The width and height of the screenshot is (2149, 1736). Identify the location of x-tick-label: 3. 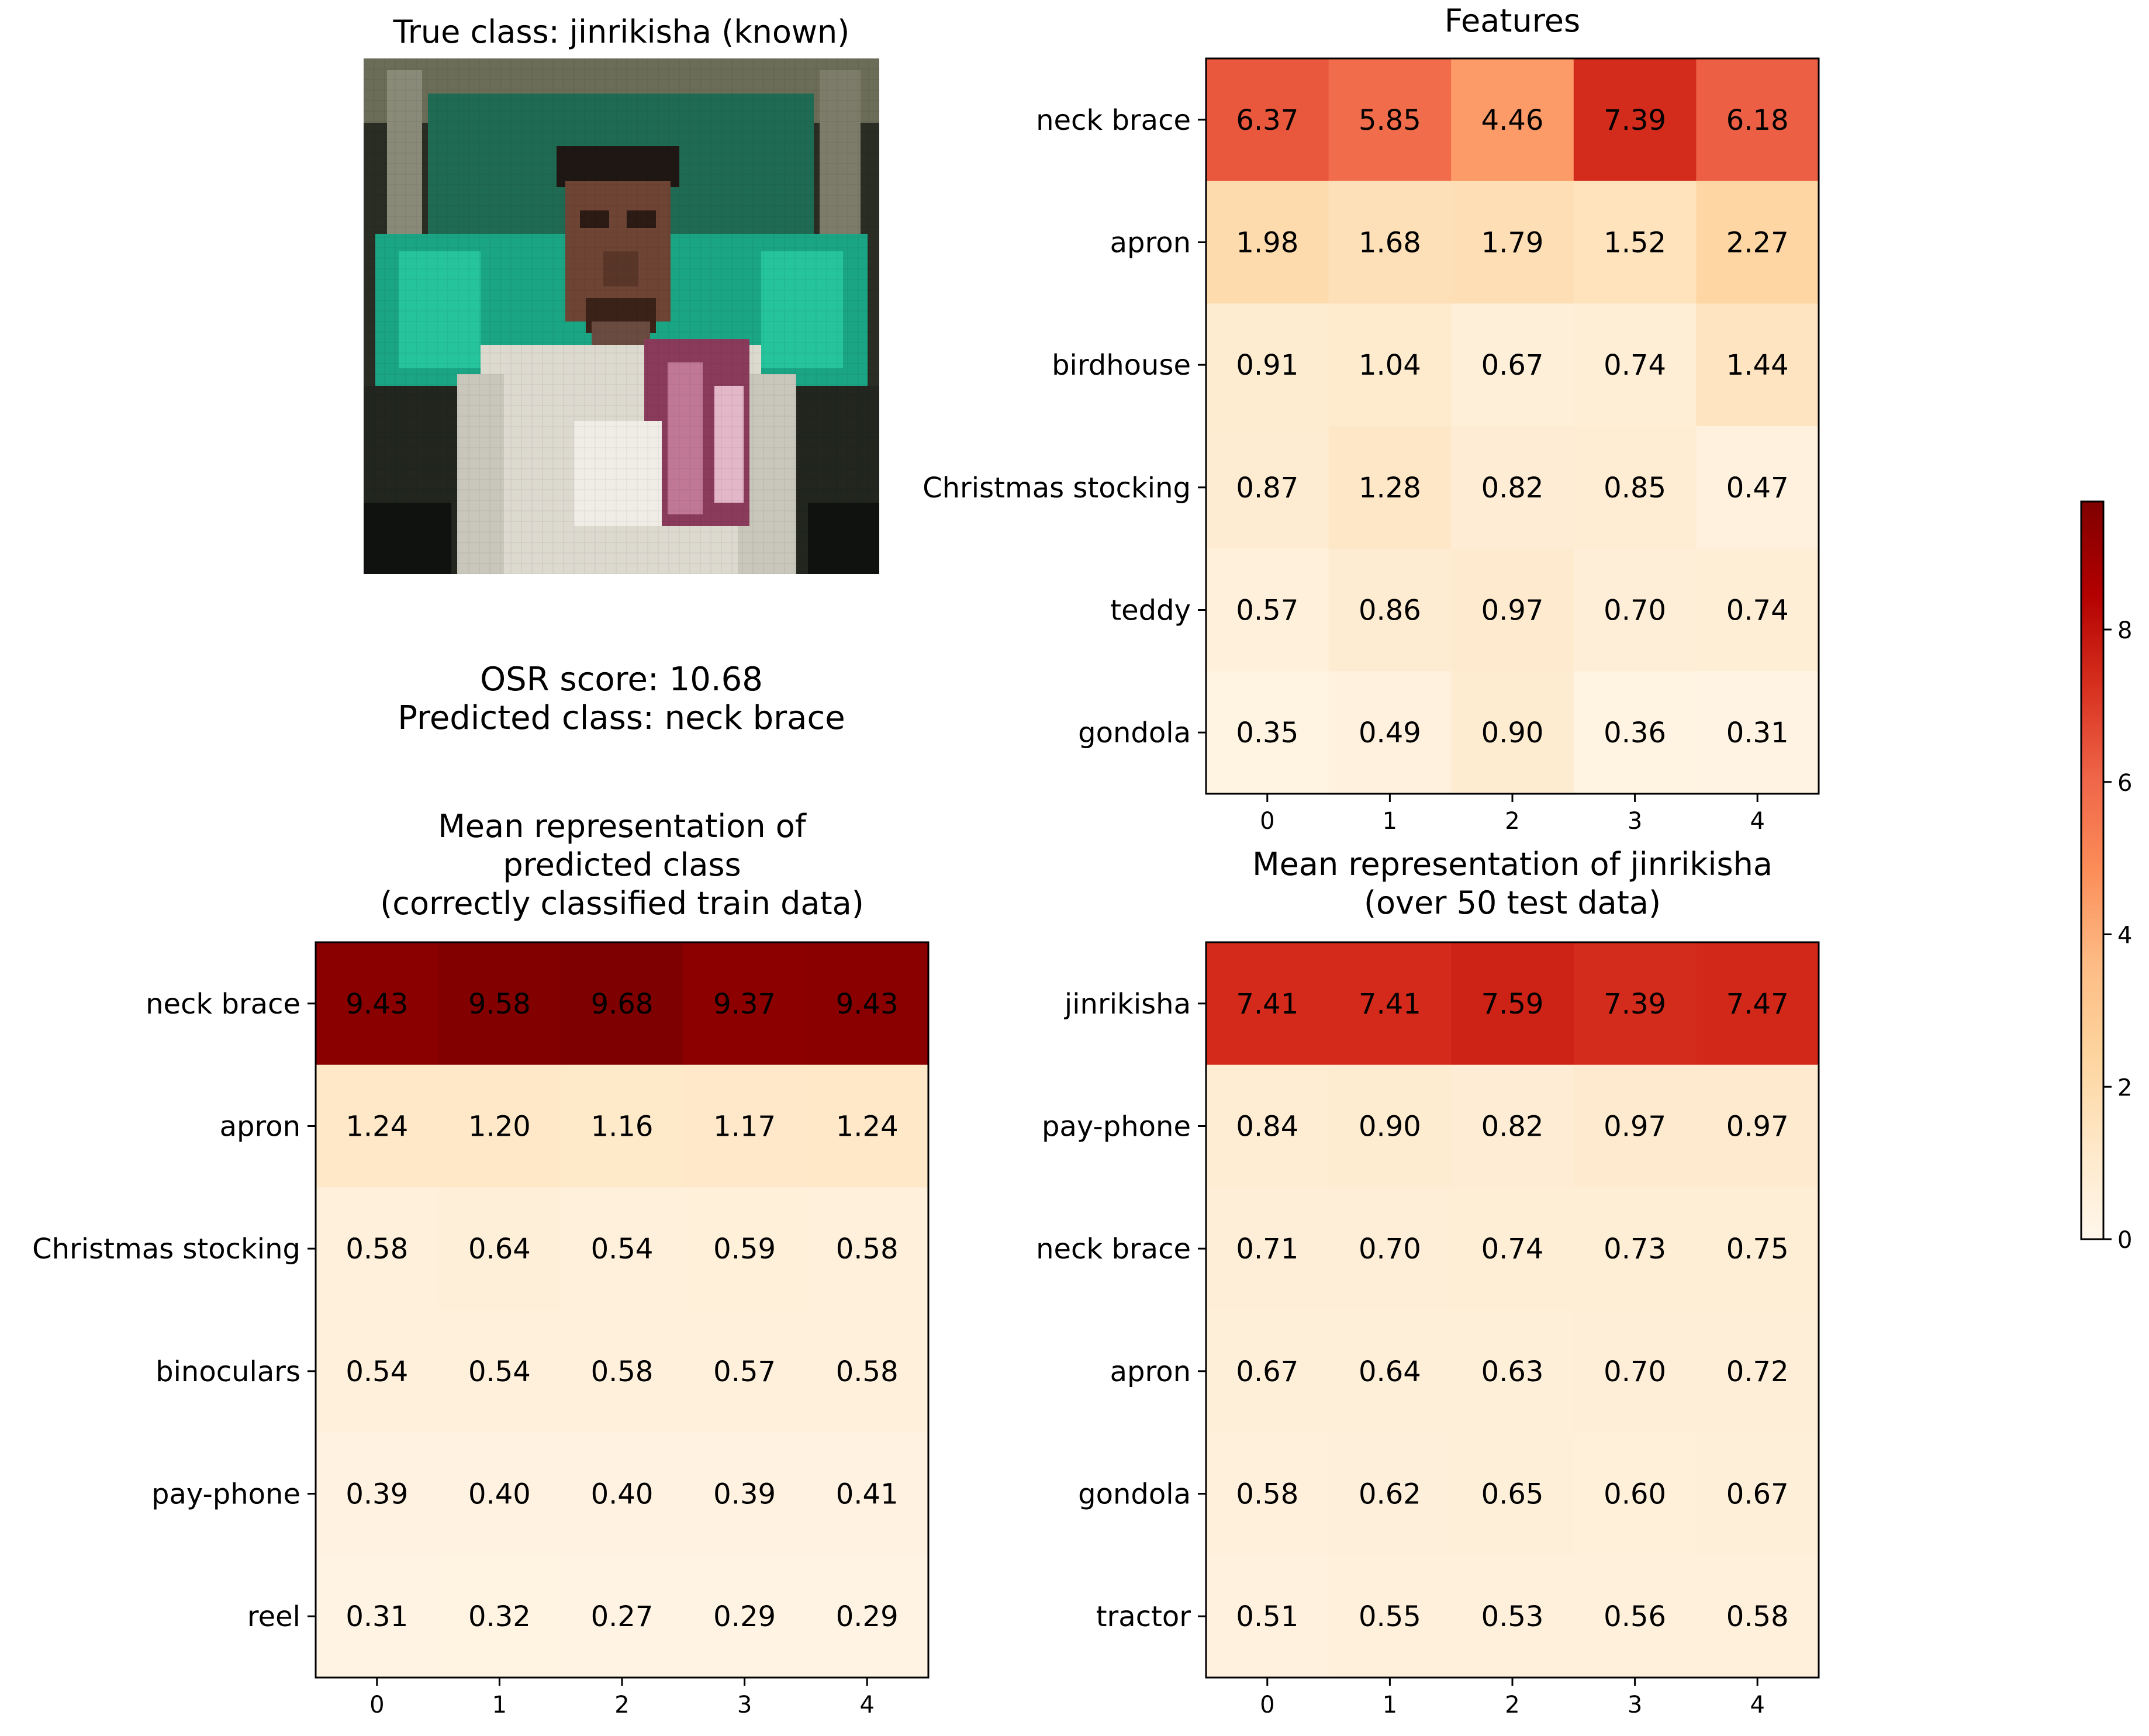
(1635, 1705).